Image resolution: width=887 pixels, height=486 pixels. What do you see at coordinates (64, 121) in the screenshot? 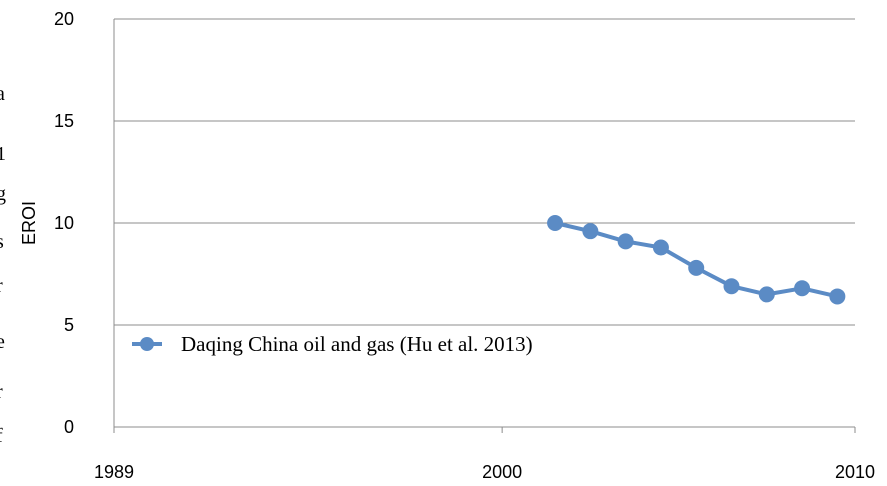
I see `y-tick-label: 15` at bounding box center [64, 121].